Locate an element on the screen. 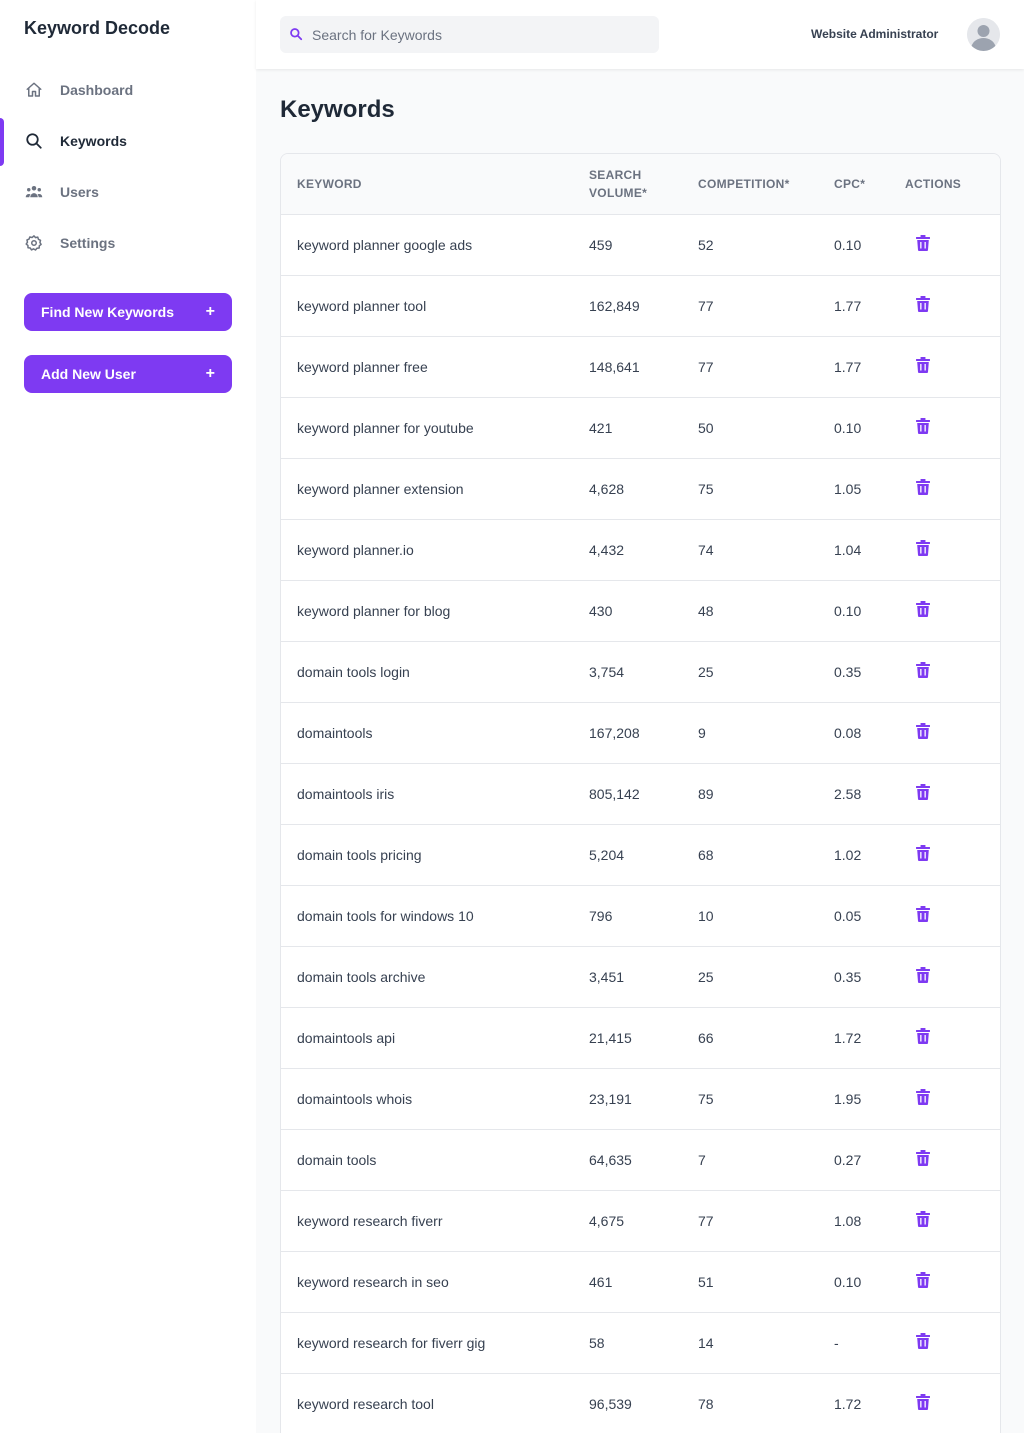 This screenshot has width=1024, height=1433. top-header: Website Administrator is located at coordinates (640, 34).